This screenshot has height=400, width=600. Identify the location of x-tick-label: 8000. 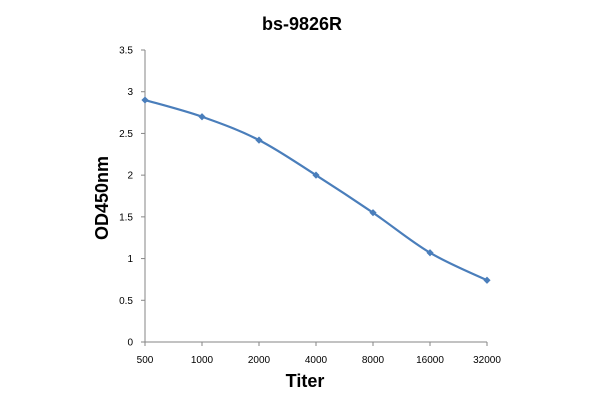
(373, 360).